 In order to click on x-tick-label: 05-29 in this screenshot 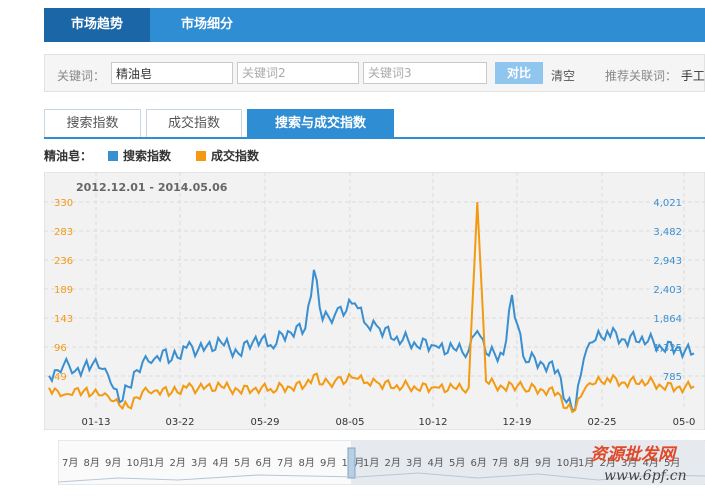, I will do `click(264, 422)`.